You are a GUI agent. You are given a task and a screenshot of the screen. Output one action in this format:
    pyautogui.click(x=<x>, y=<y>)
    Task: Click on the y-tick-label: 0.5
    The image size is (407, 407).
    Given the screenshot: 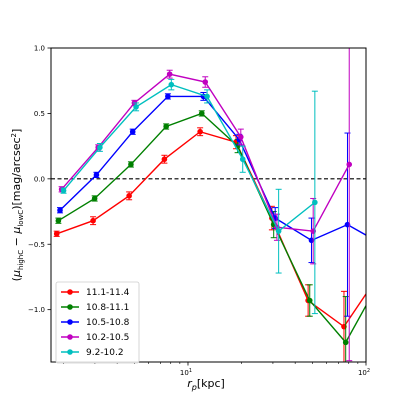 What is the action you would take?
    pyautogui.click(x=39, y=114)
    